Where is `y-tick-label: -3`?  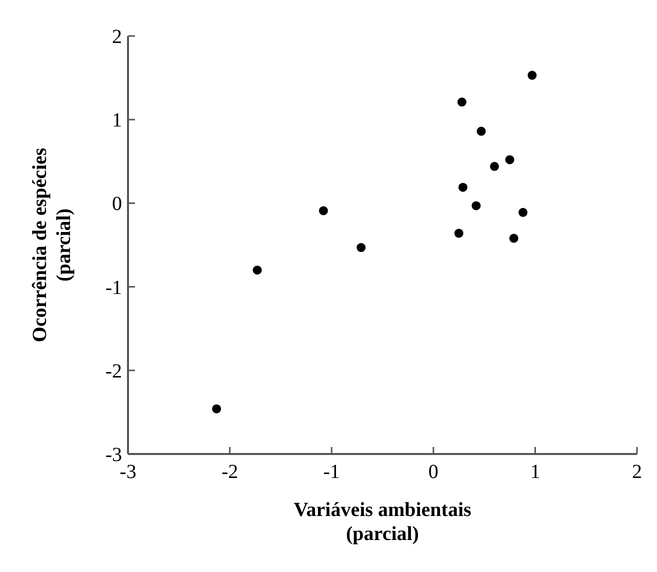 y-tick-label: -3 is located at coordinates (113, 455).